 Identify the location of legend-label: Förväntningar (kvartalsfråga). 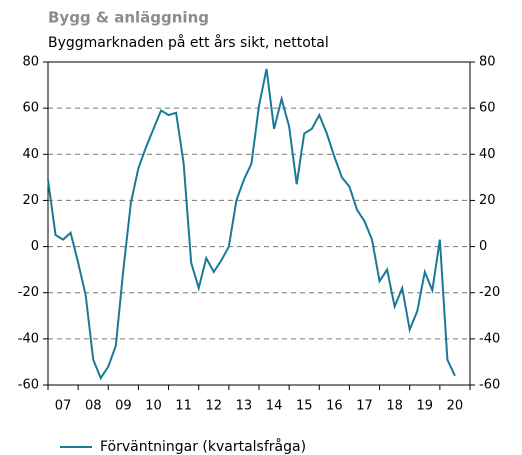
(203, 446).